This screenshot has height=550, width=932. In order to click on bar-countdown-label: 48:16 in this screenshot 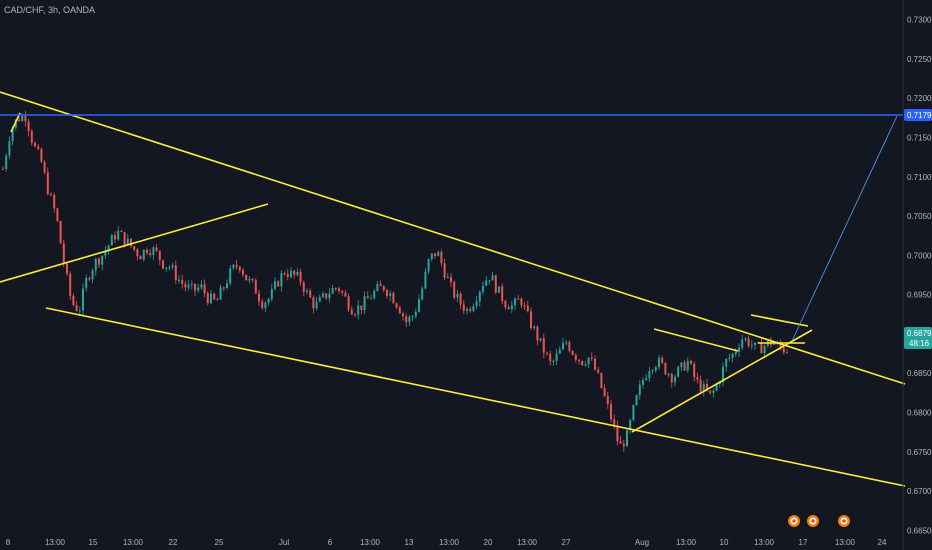, I will do `click(919, 343)`.